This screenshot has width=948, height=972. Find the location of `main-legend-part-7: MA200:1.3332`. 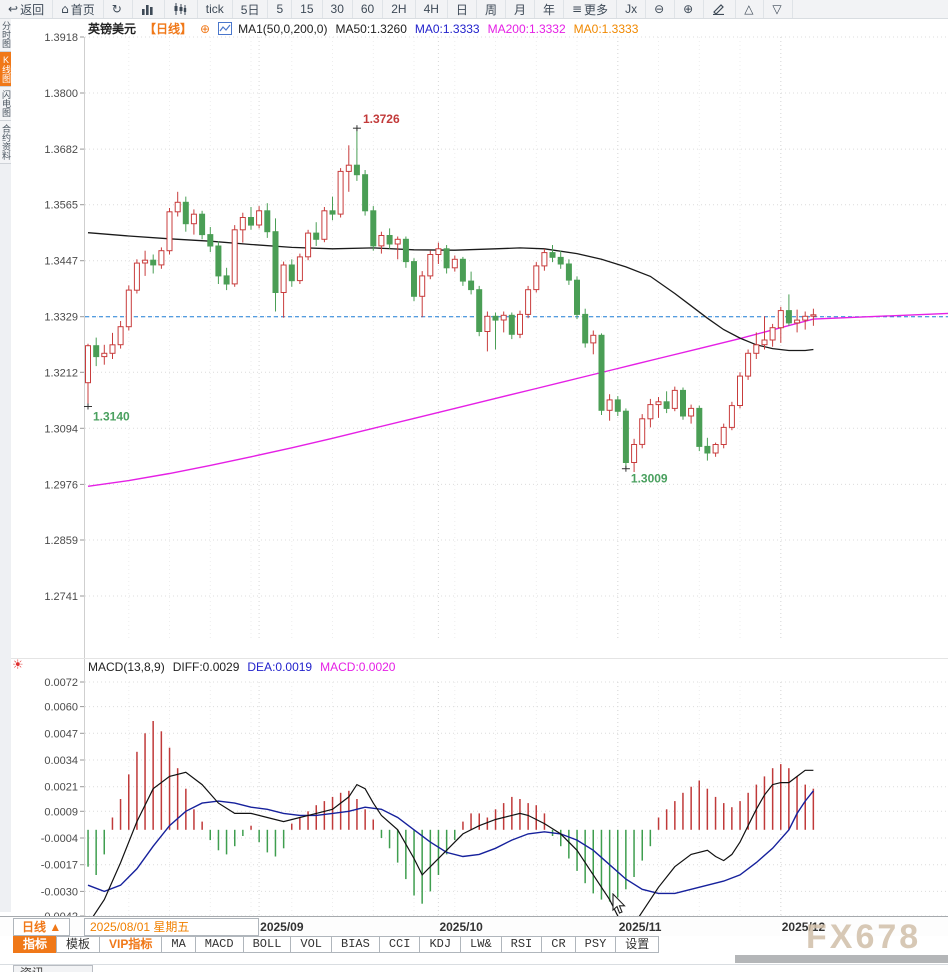

main-legend-part-7: MA200:1.3332 is located at coordinates (526, 29).